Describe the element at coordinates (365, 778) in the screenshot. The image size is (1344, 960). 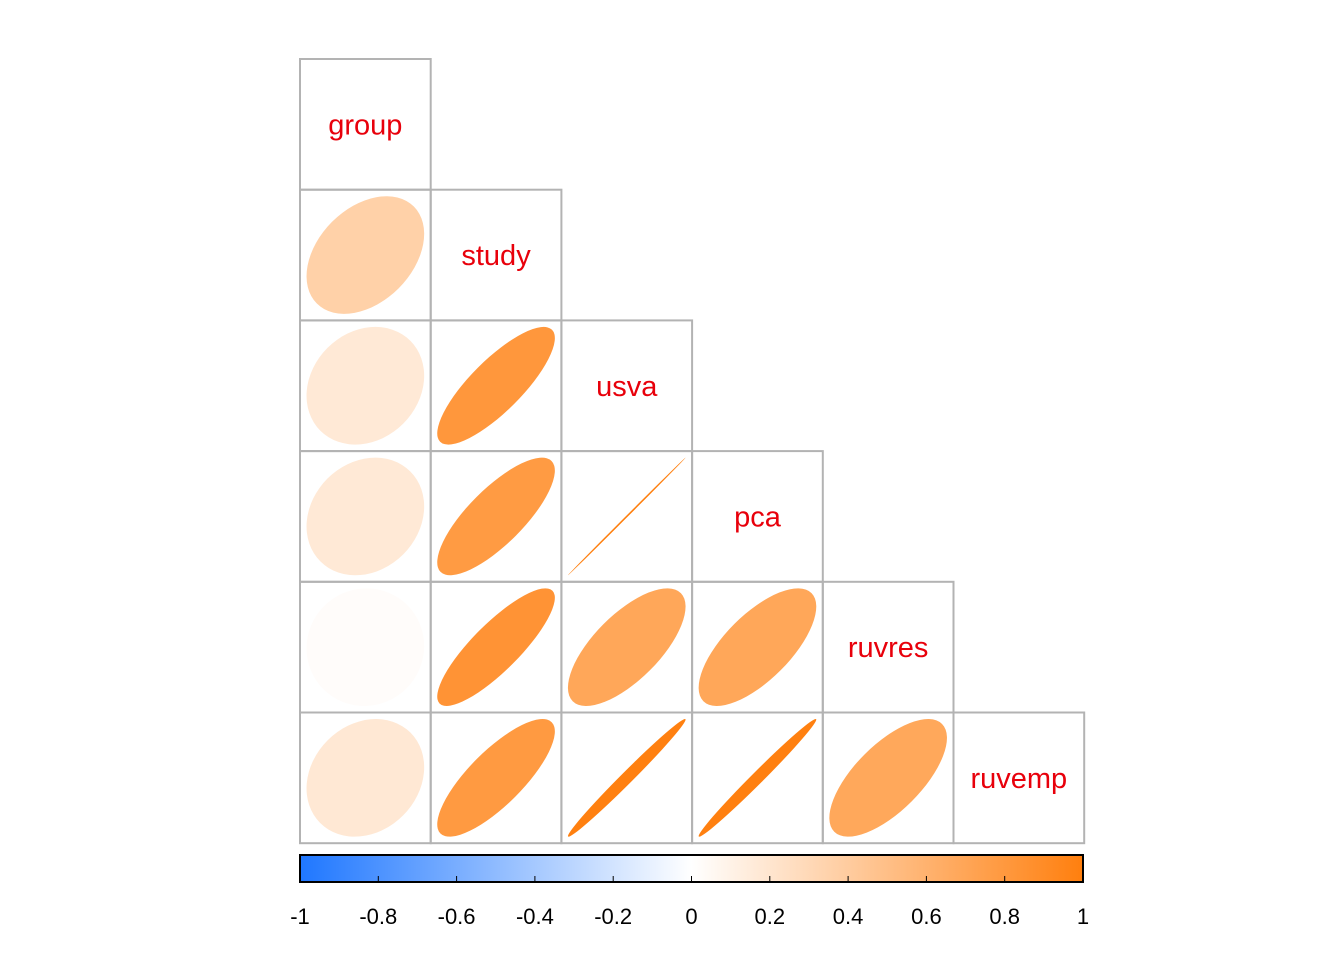
I see `ellipse-ruvemp-group` at that location.